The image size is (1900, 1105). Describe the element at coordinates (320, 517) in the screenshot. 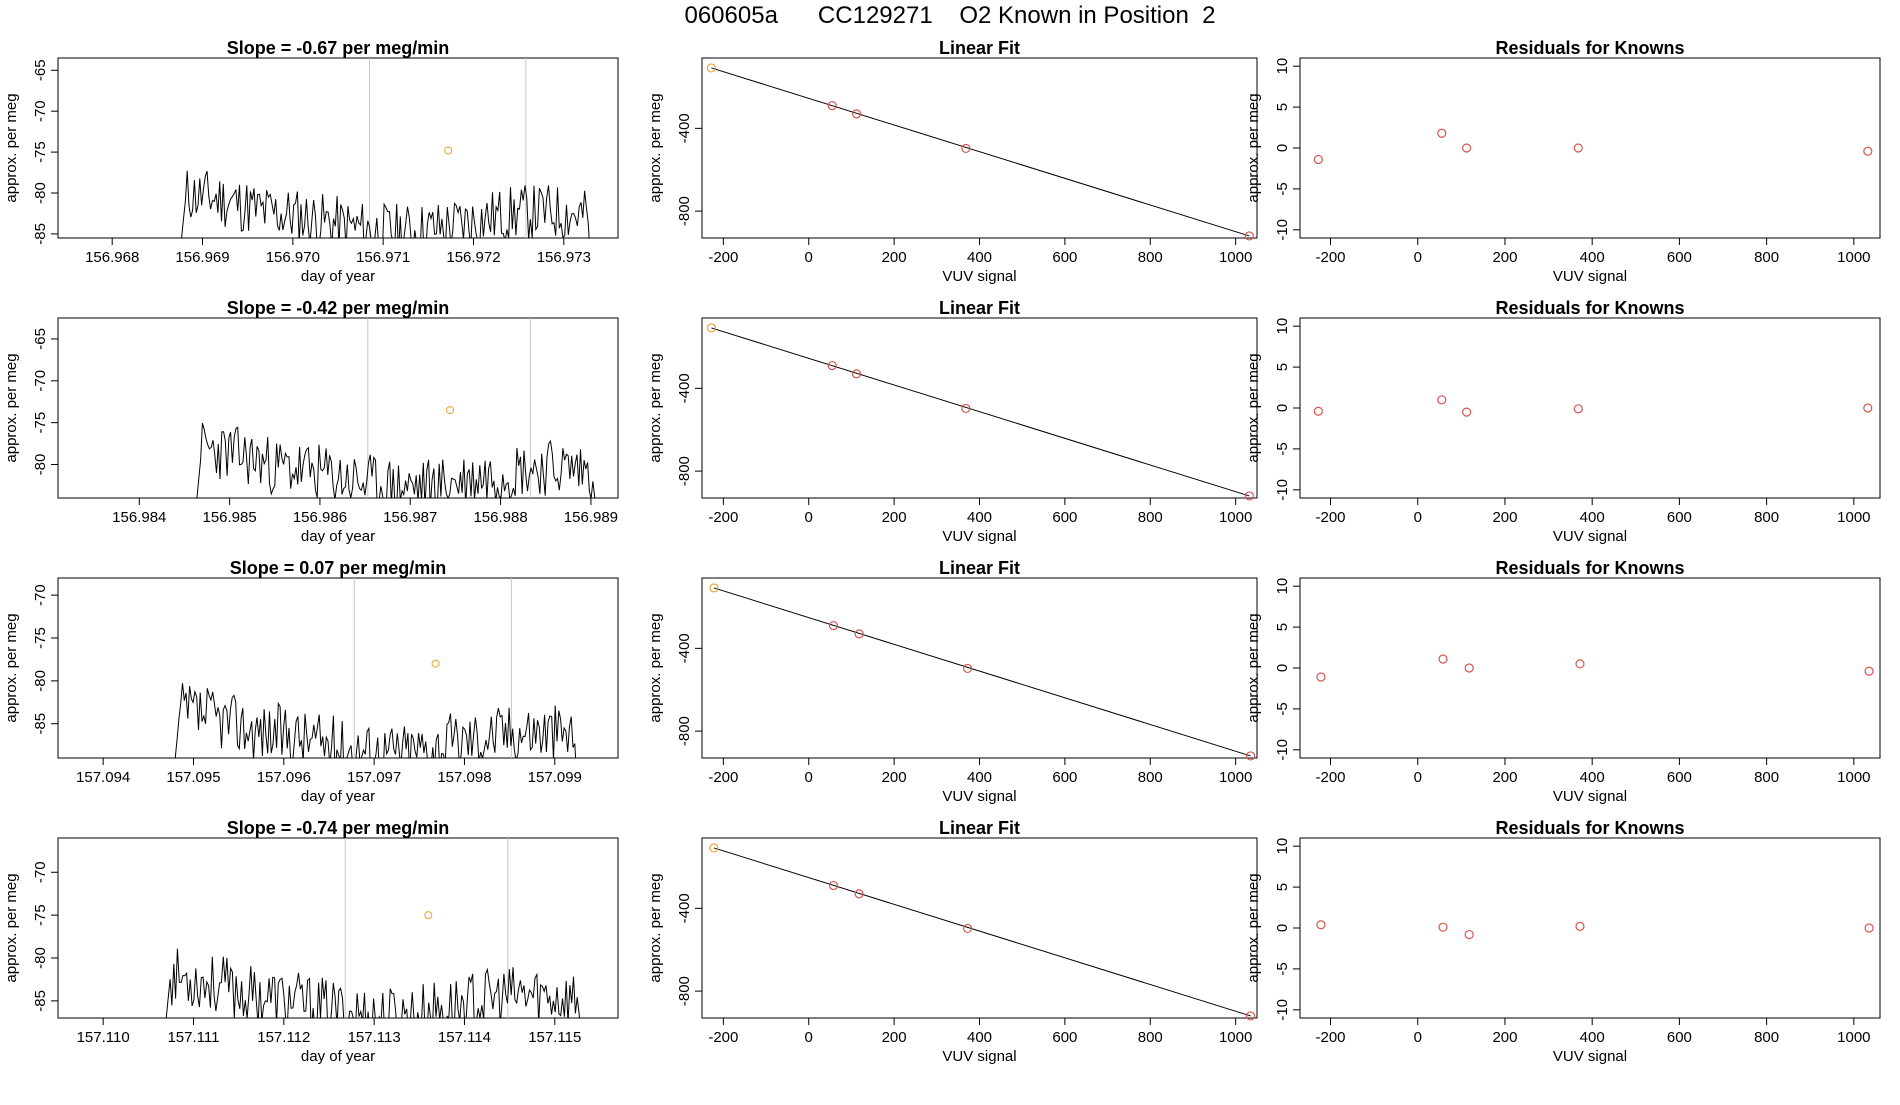

I see `x-tick-label: 156.986` at that location.